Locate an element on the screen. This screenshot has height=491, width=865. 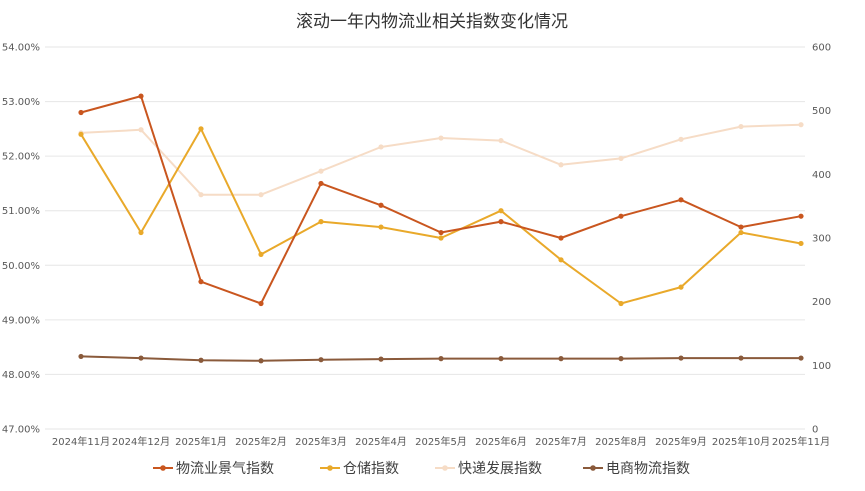
right-y-axis: 0 100 200 300 400 500 600 is located at coordinates (821, 239).